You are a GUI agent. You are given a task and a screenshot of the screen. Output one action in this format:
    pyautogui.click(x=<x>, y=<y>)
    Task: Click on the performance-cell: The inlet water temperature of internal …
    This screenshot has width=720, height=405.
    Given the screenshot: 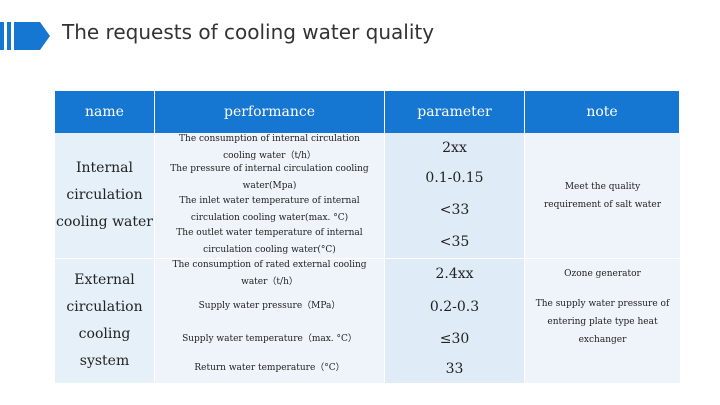 What is the action you would take?
    pyautogui.click(x=270, y=209)
    